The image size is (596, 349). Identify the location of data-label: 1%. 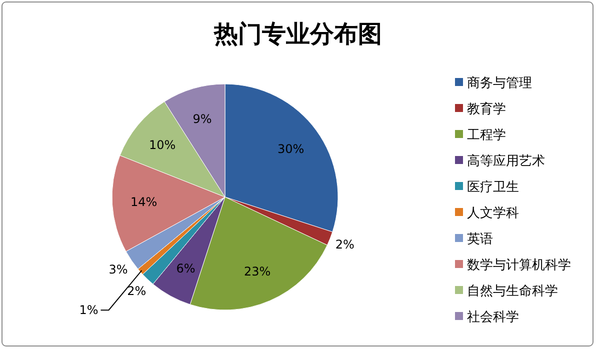
(88, 310).